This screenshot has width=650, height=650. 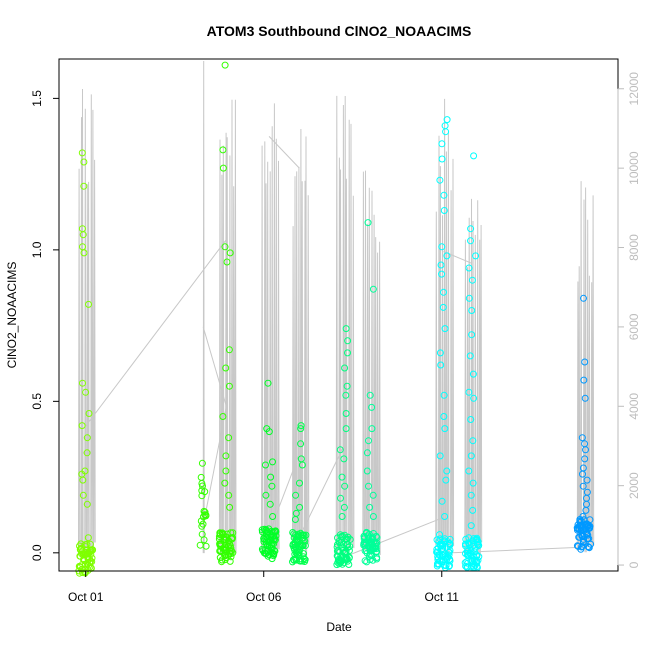 What do you see at coordinates (12, 315) in the screenshot?
I see `y-axis-label: ClNO2_NOAACIMS` at bounding box center [12, 315].